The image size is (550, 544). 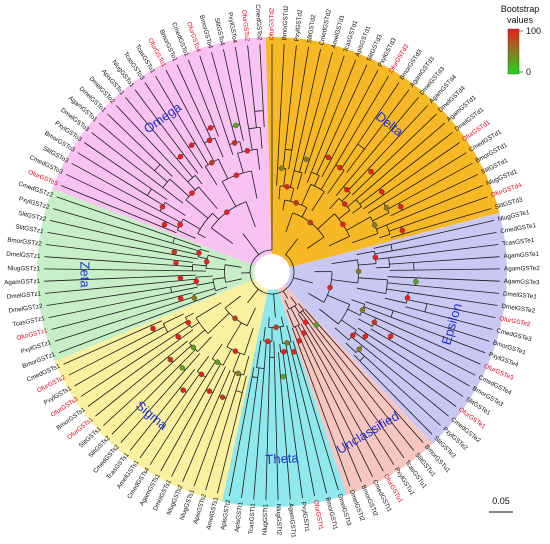 I want to click on legend-title-line2: values, so click(x=520, y=20).